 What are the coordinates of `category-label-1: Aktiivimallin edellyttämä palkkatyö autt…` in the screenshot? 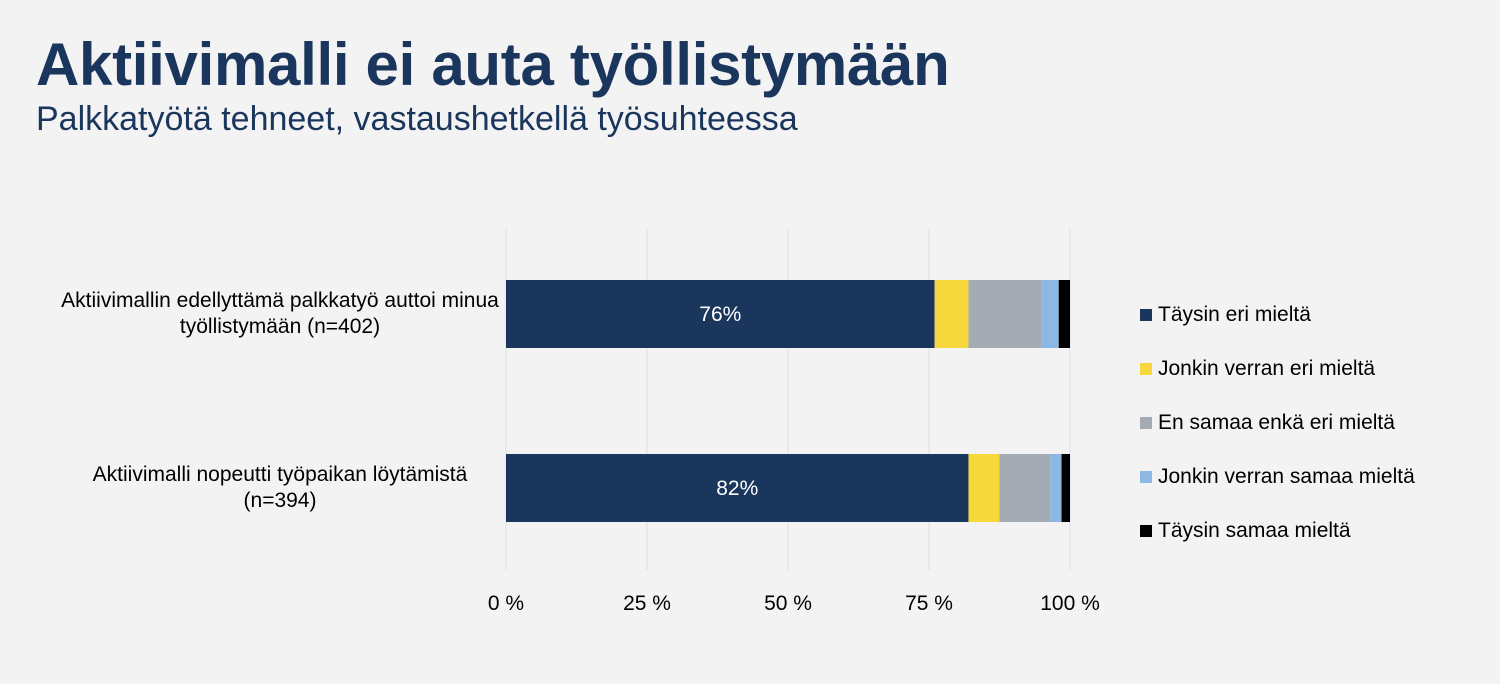 It's located at (280, 313).